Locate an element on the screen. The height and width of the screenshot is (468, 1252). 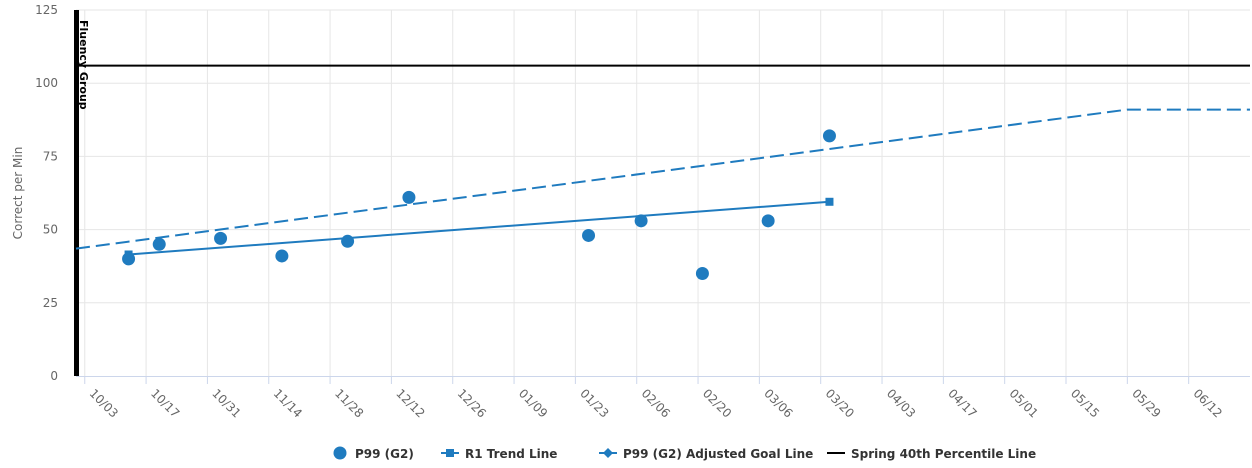
y-tick-label: 0 is located at coordinates (54, 376).